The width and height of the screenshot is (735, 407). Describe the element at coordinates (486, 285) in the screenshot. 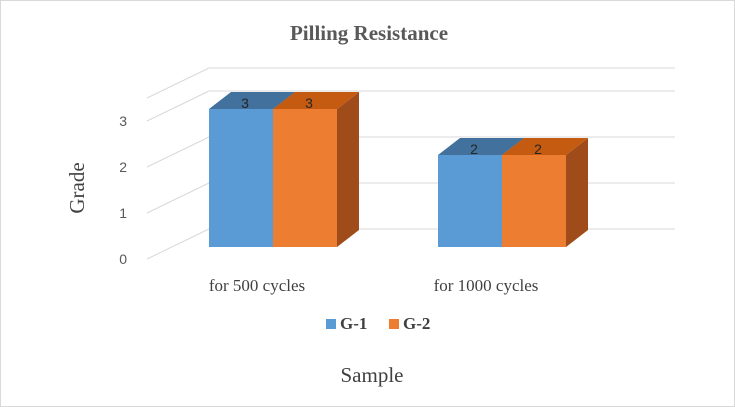

I see `x-category-label: for 1000 cycles` at that location.